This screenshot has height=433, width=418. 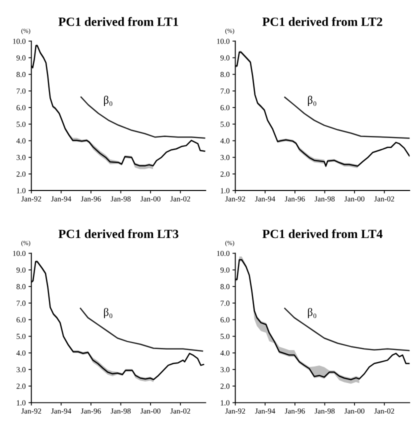 I want to click on chart-title: PC1 derived from LT1, so click(x=118, y=21).